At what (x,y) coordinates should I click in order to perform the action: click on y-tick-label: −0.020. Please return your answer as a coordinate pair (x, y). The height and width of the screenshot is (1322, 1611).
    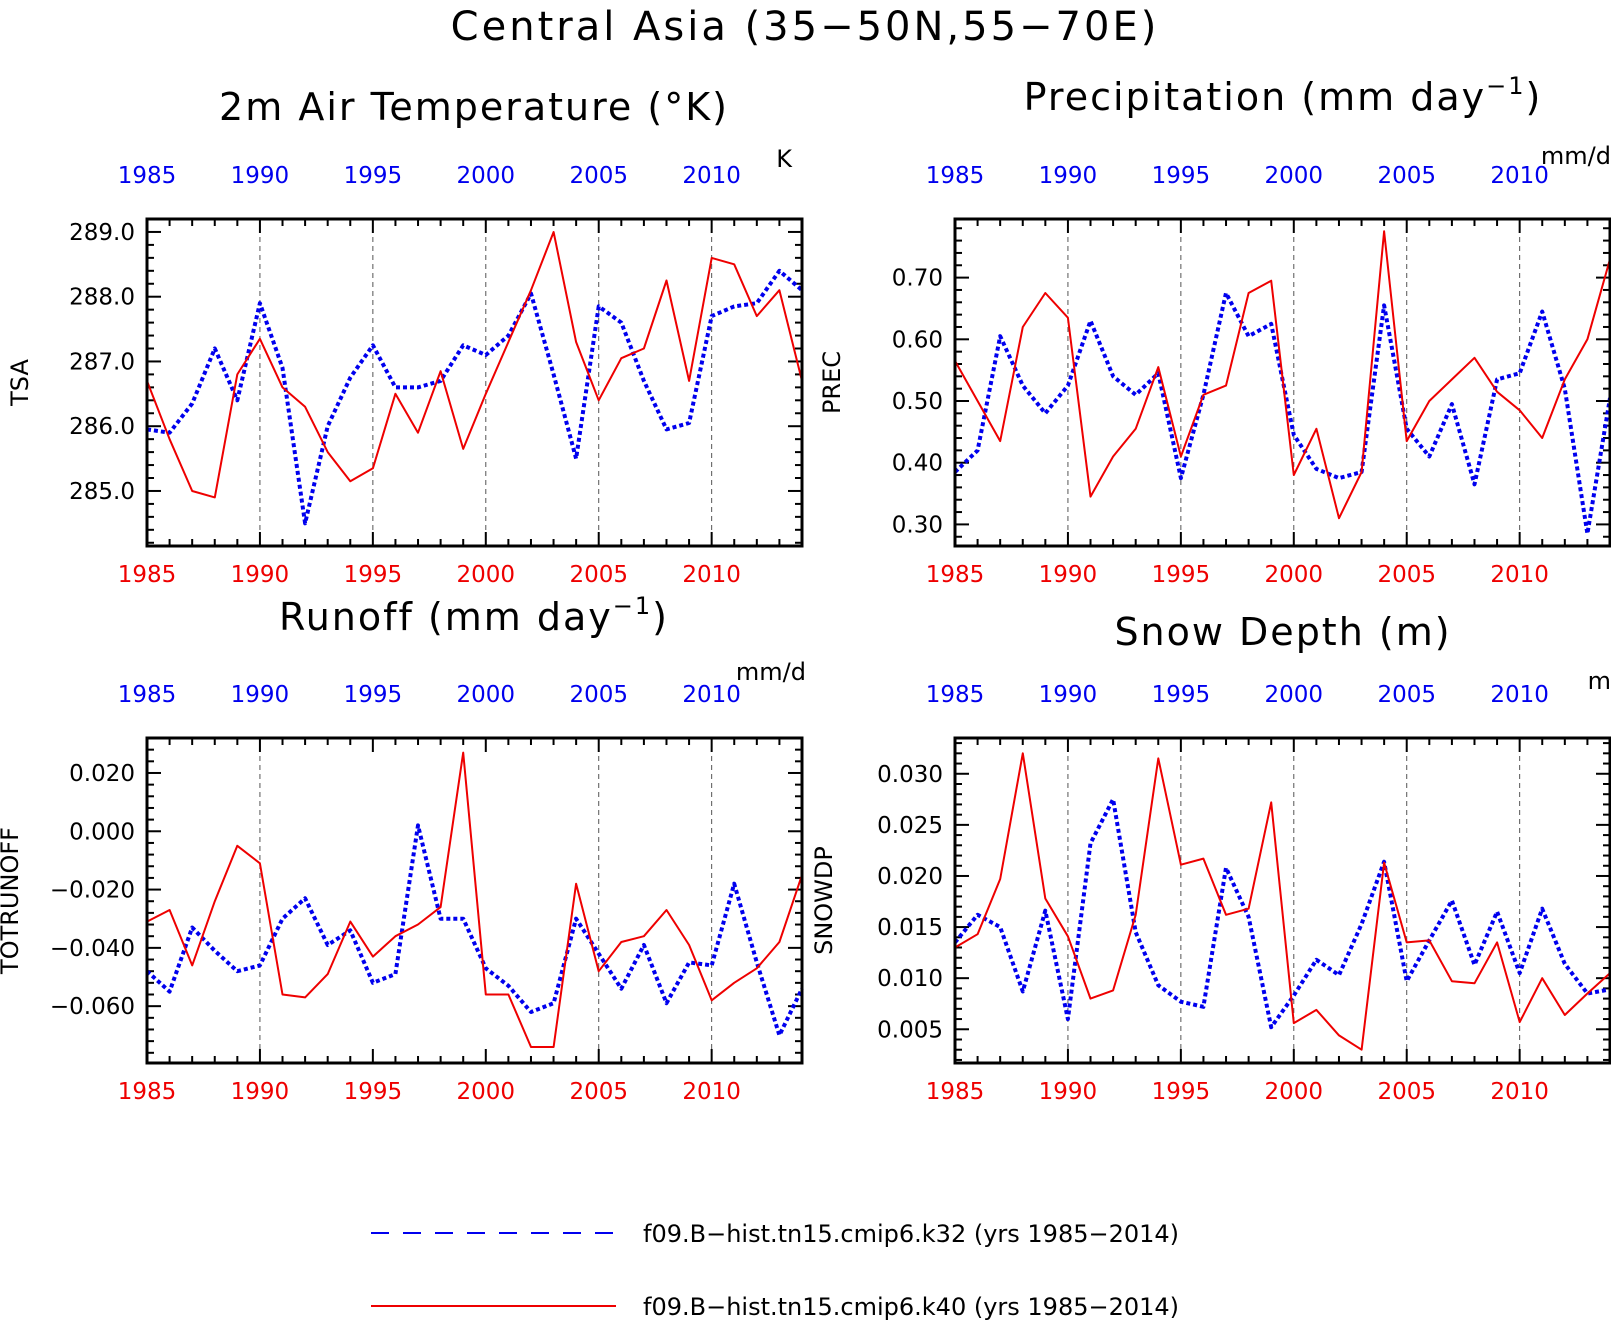
    Looking at the image, I should click on (92, 891).